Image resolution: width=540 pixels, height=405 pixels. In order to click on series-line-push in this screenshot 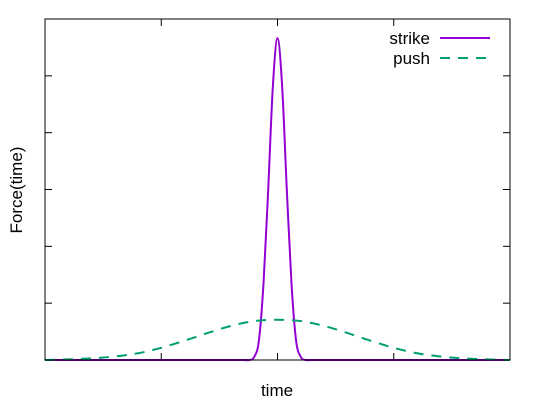, I will do `click(277, 339)`.